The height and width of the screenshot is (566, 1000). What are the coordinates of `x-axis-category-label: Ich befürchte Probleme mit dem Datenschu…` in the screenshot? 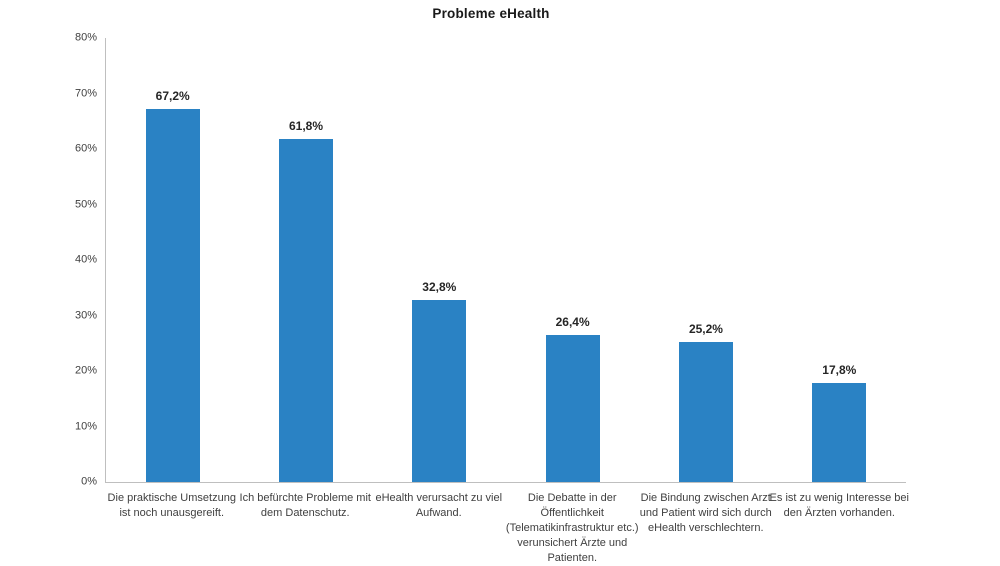 It's located at (305, 505).